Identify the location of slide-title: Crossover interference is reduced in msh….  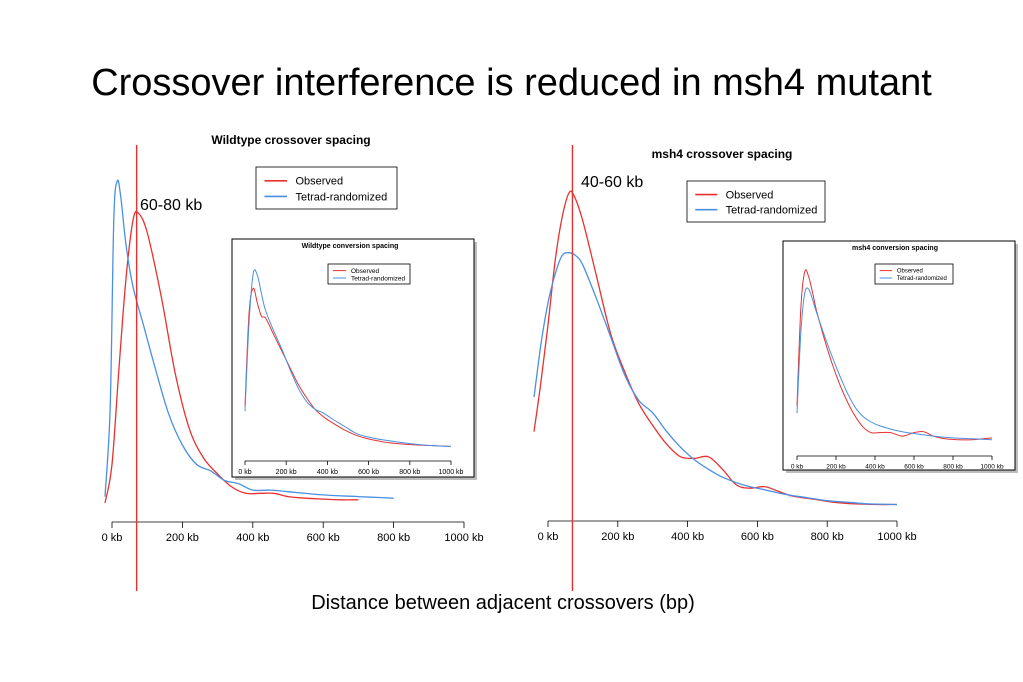
(511, 83).